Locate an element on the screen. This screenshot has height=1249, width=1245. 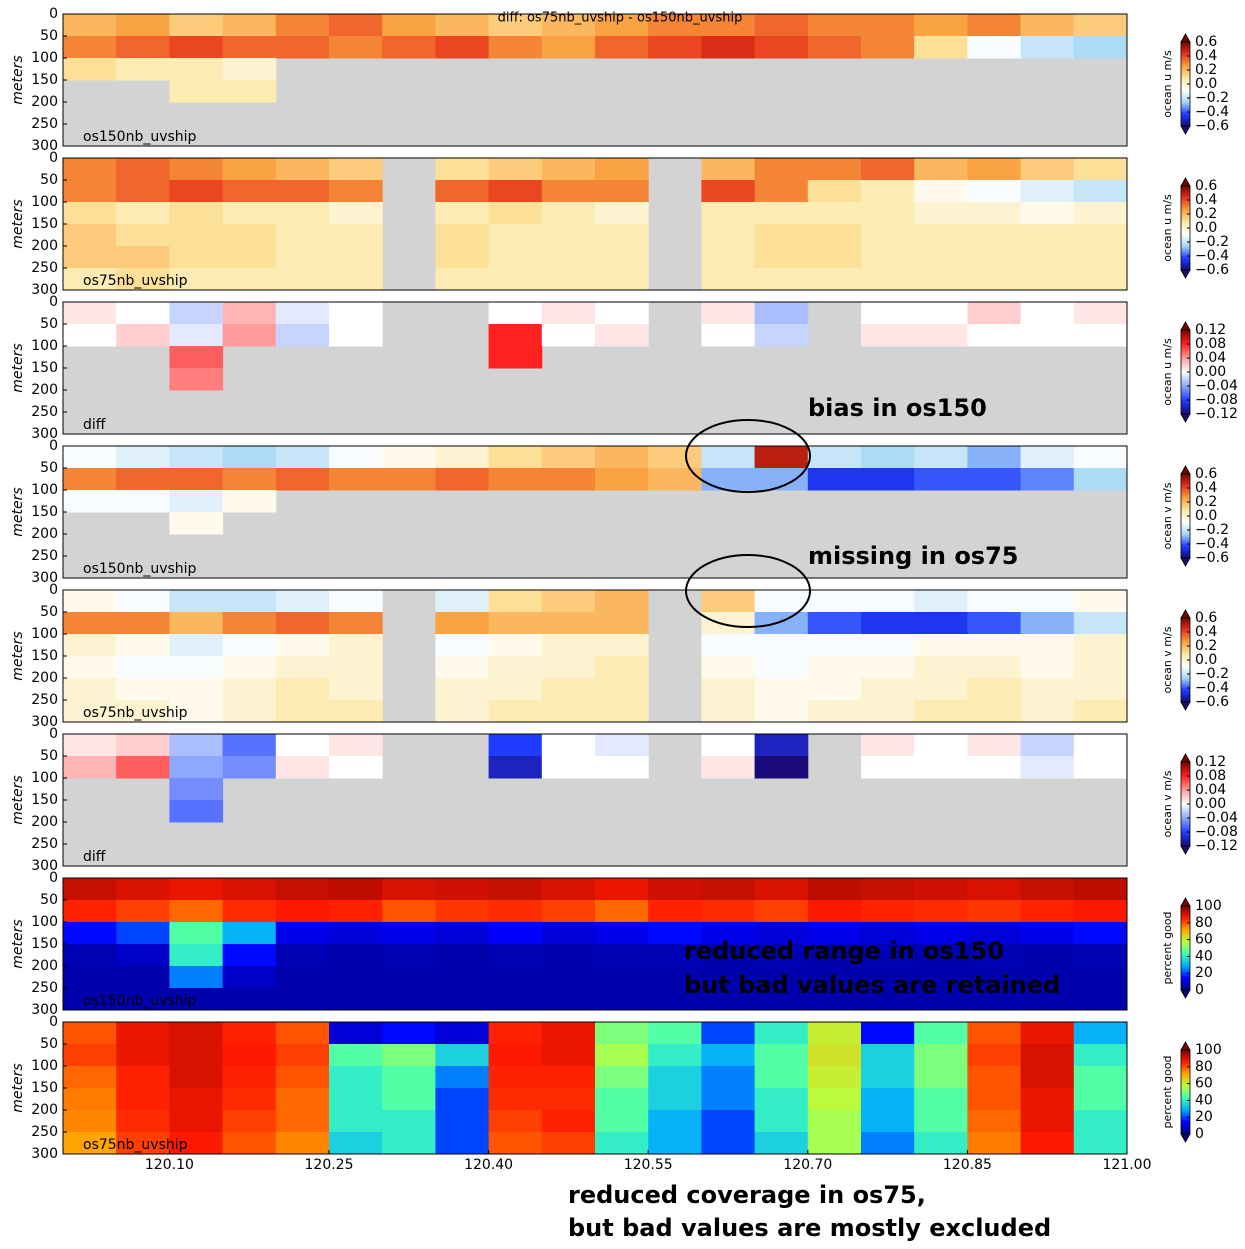
colorbar-tick-label: −0.4 is located at coordinates (1212, 544).